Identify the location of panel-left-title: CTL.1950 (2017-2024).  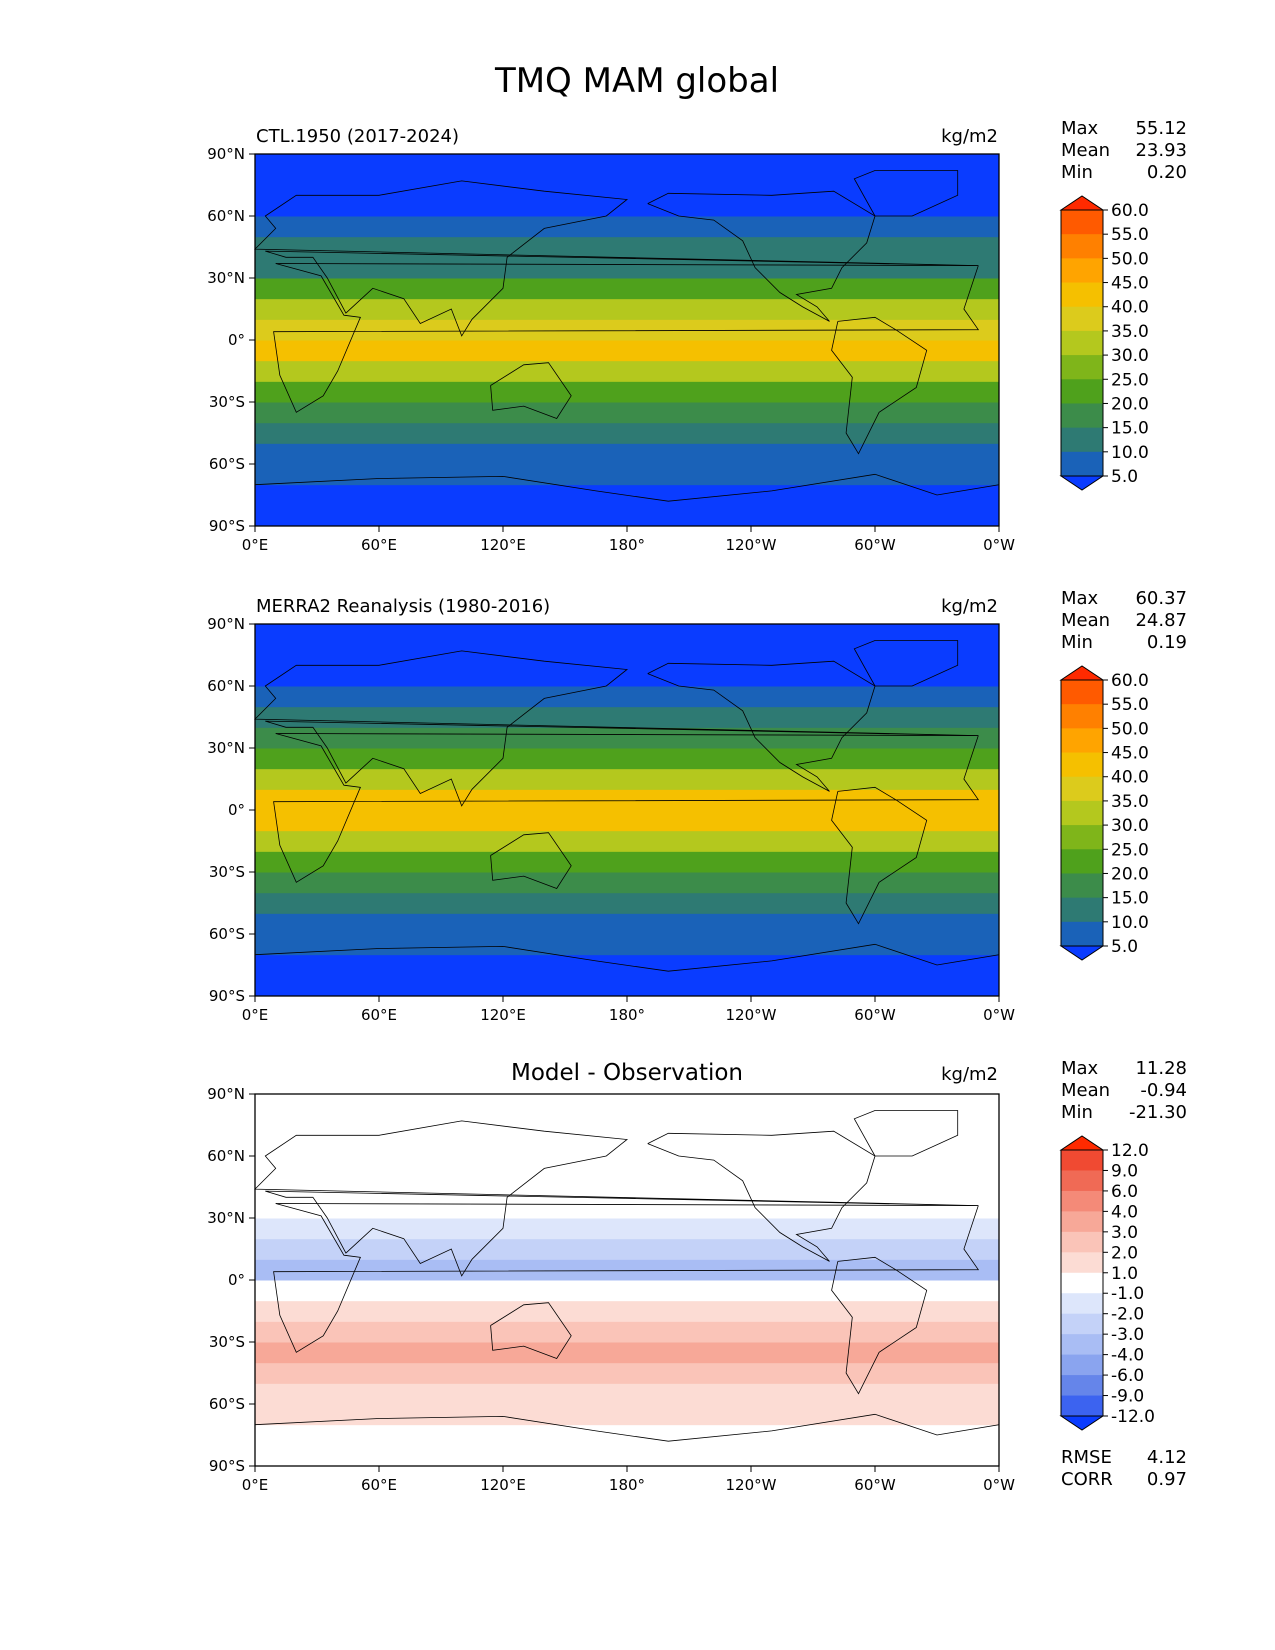
(357, 136).